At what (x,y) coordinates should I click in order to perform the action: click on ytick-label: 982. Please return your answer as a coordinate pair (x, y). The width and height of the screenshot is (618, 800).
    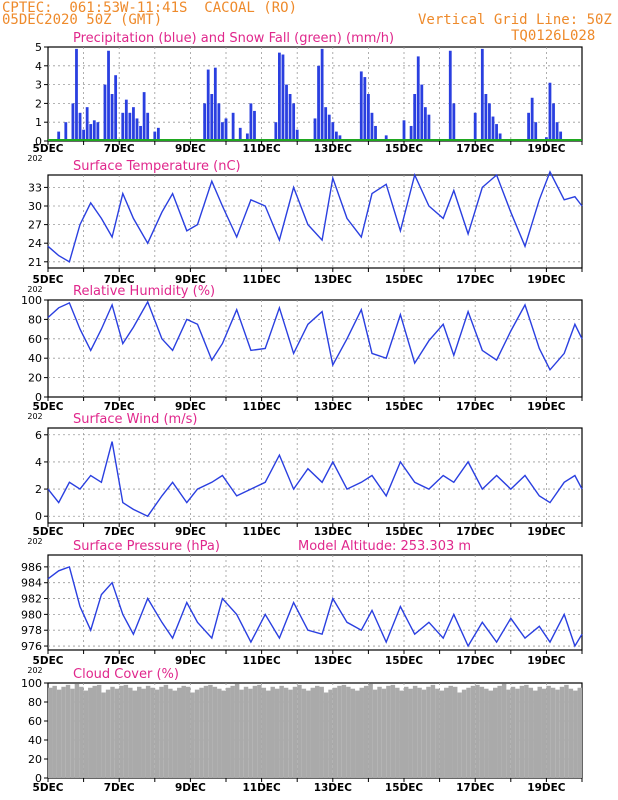
    Looking at the image, I should click on (31, 599).